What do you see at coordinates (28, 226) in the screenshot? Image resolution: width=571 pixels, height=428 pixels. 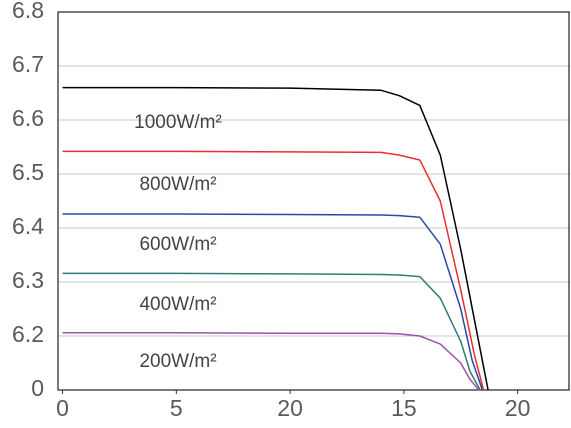 I see `y-tick-label: 6.4` at bounding box center [28, 226].